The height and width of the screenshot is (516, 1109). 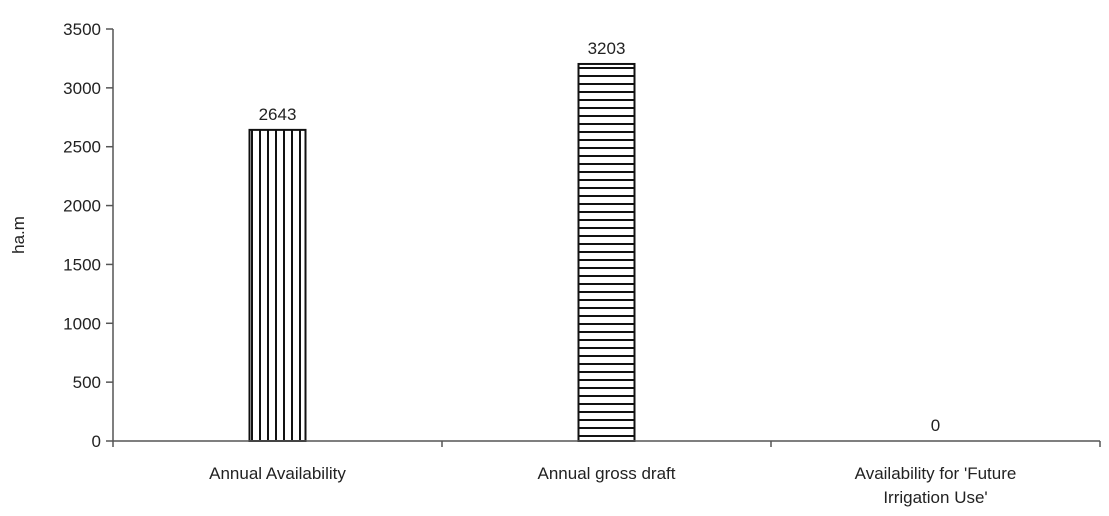 What do you see at coordinates (82, 88) in the screenshot?
I see `y-tick-label: 3000` at bounding box center [82, 88].